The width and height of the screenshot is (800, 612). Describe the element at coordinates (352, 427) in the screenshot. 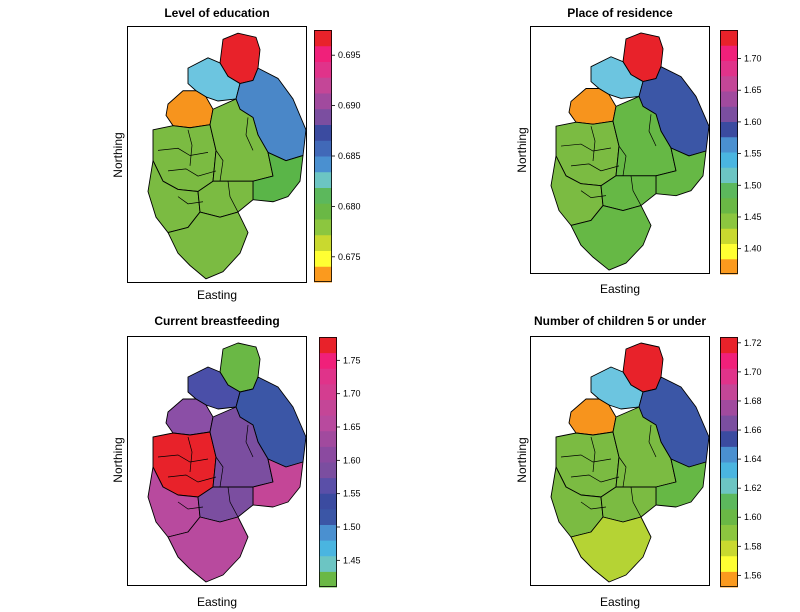

I see `legend-tick-label: 1.65` at that location.